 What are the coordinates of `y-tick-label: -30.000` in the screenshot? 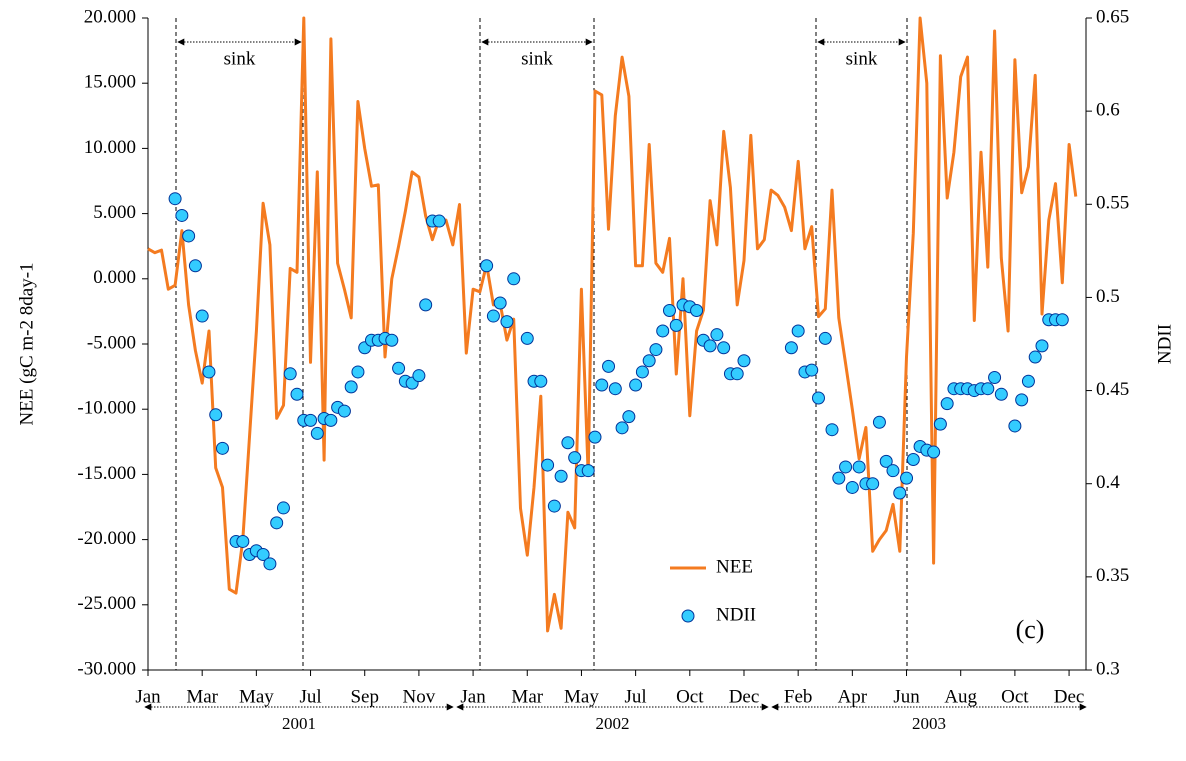 It's located at (106, 668).